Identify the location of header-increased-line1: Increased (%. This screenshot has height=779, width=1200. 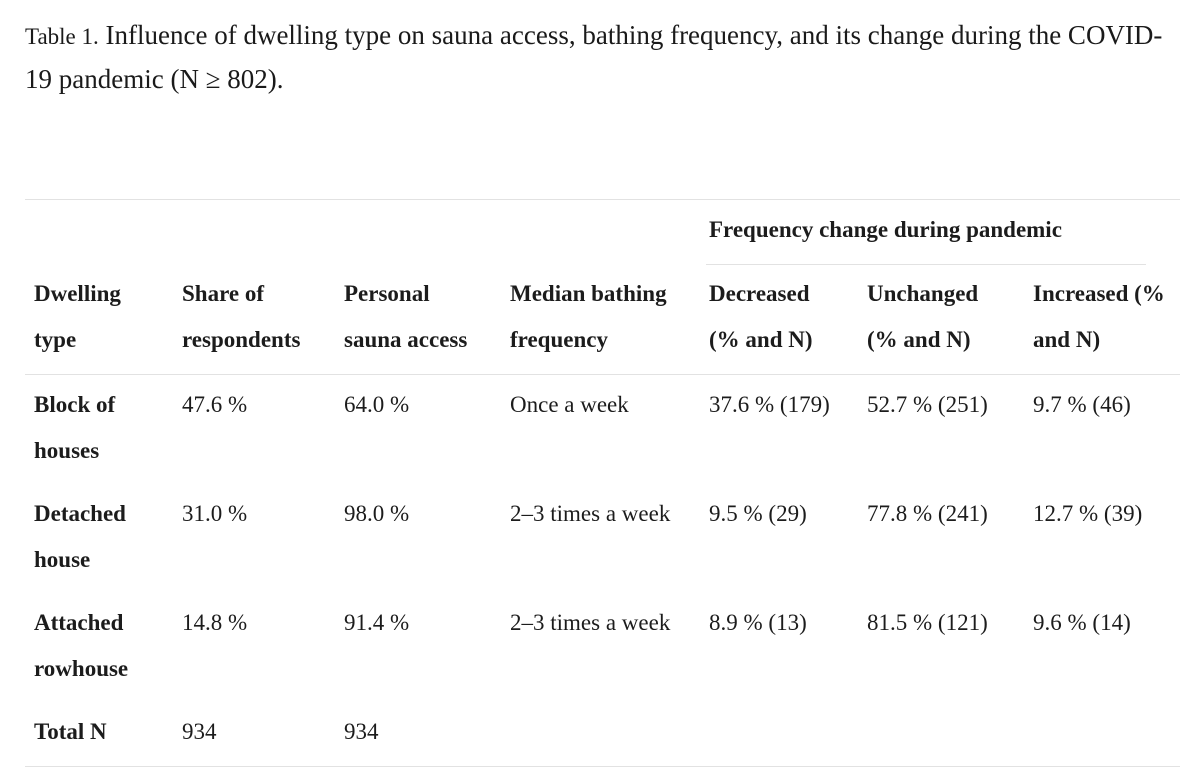
(1099, 293).